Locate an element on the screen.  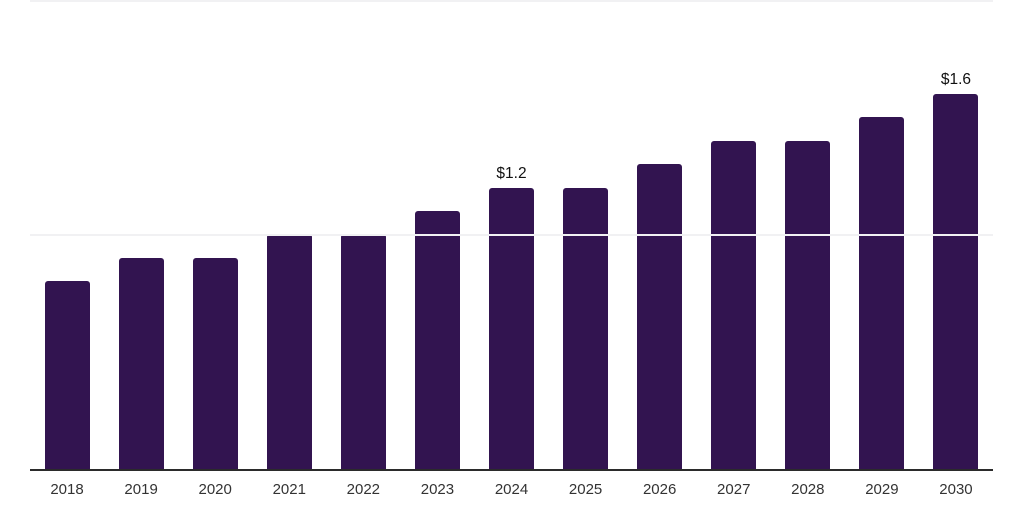
bar-2019 is located at coordinates (141, 363).